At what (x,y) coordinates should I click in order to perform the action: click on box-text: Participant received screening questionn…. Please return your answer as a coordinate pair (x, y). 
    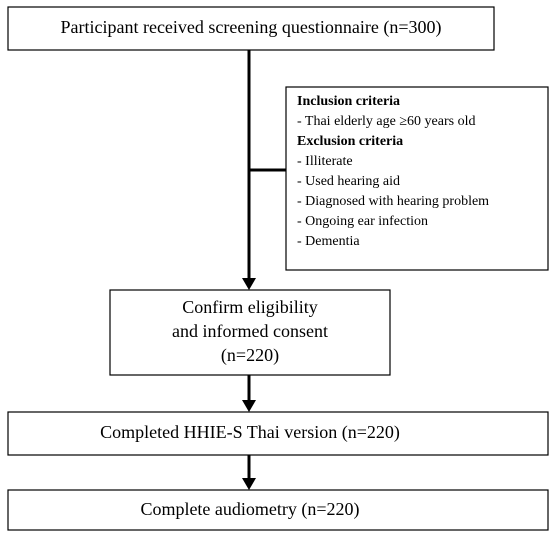
    Looking at the image, I should click on (250, 27).